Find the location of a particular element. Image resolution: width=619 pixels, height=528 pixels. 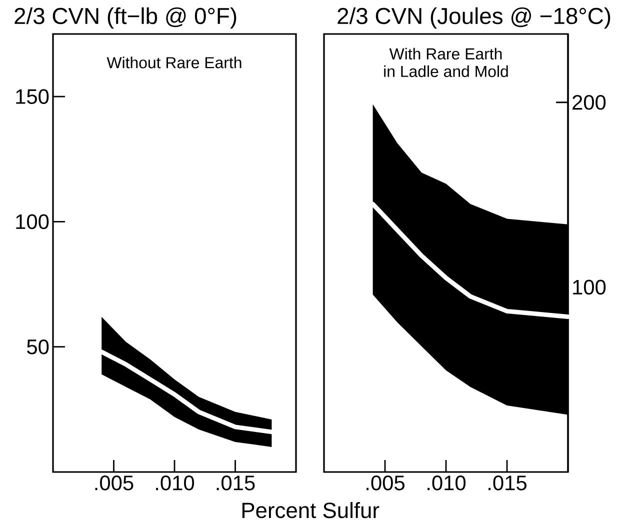

y-axis-title: 2/3 CVN (ft−lb @ 0°F) is located at coordinates (125, 18).